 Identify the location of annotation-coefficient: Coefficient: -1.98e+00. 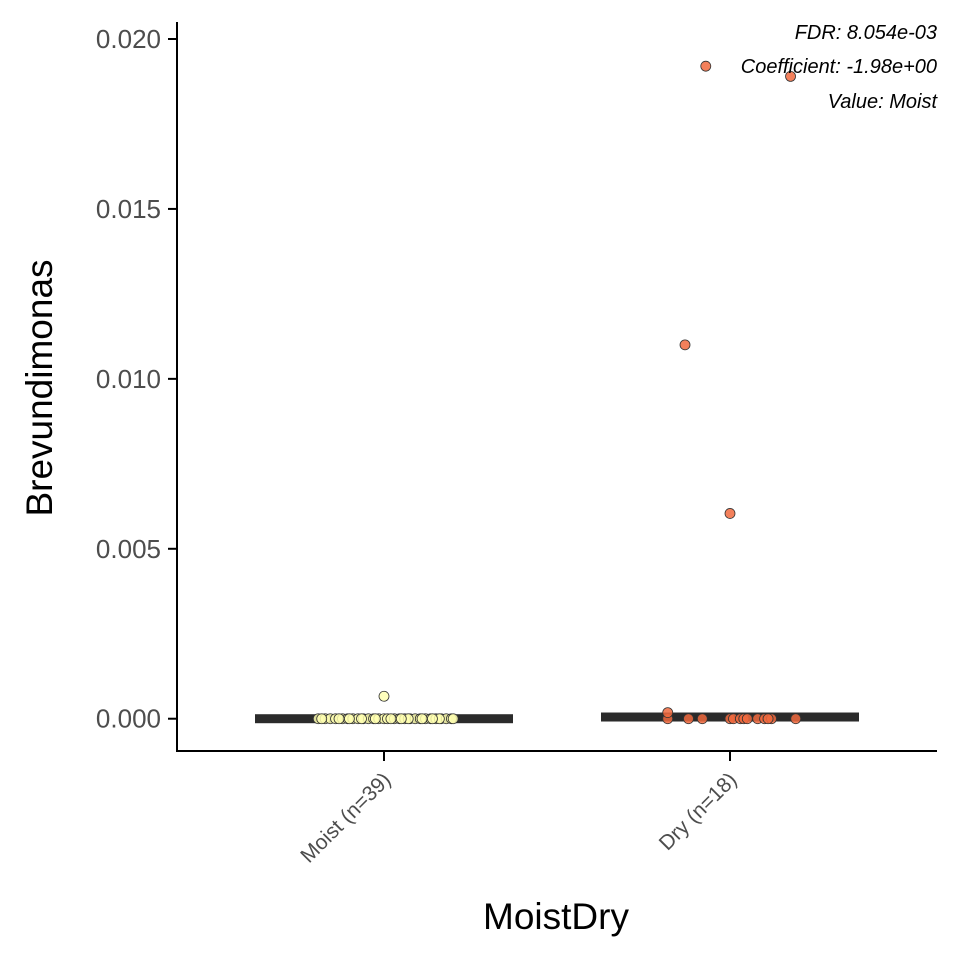
(839, 67).